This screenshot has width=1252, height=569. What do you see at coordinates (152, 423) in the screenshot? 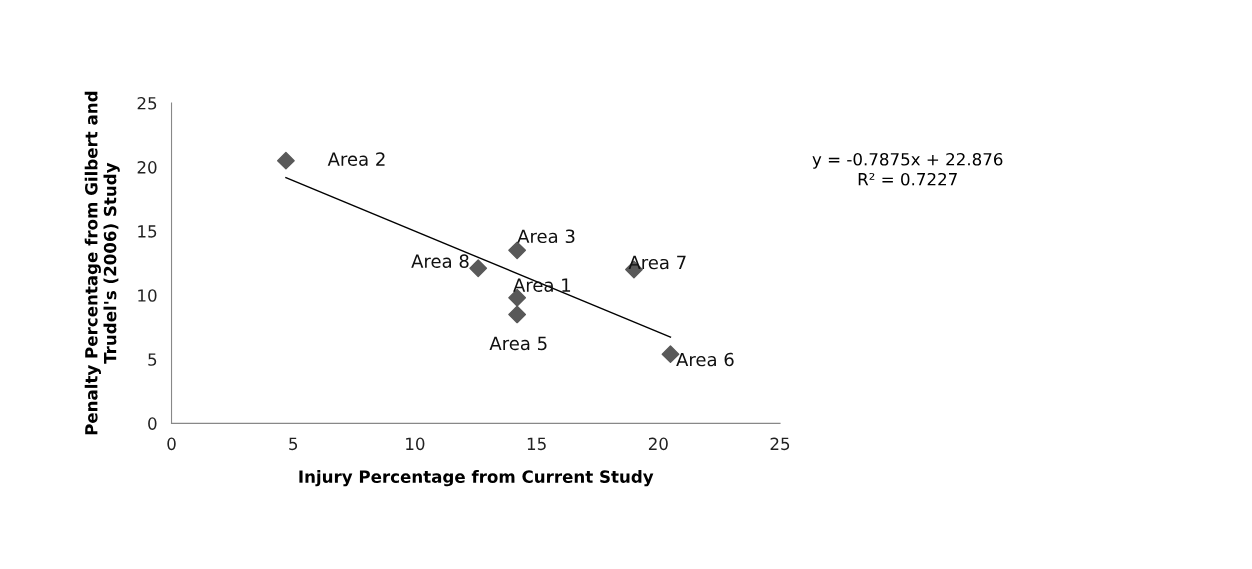
I see `y-tick-label: 0` at bounding box center [152, 423].